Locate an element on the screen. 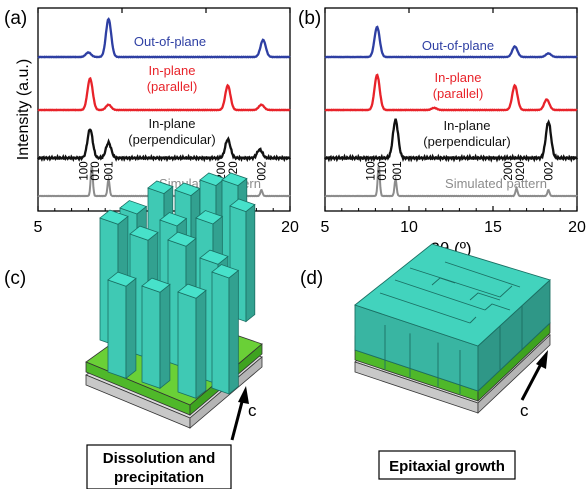 This screenshot has width=588, height=489. panel-label-c: (c) is located at coordinates (15, 278).